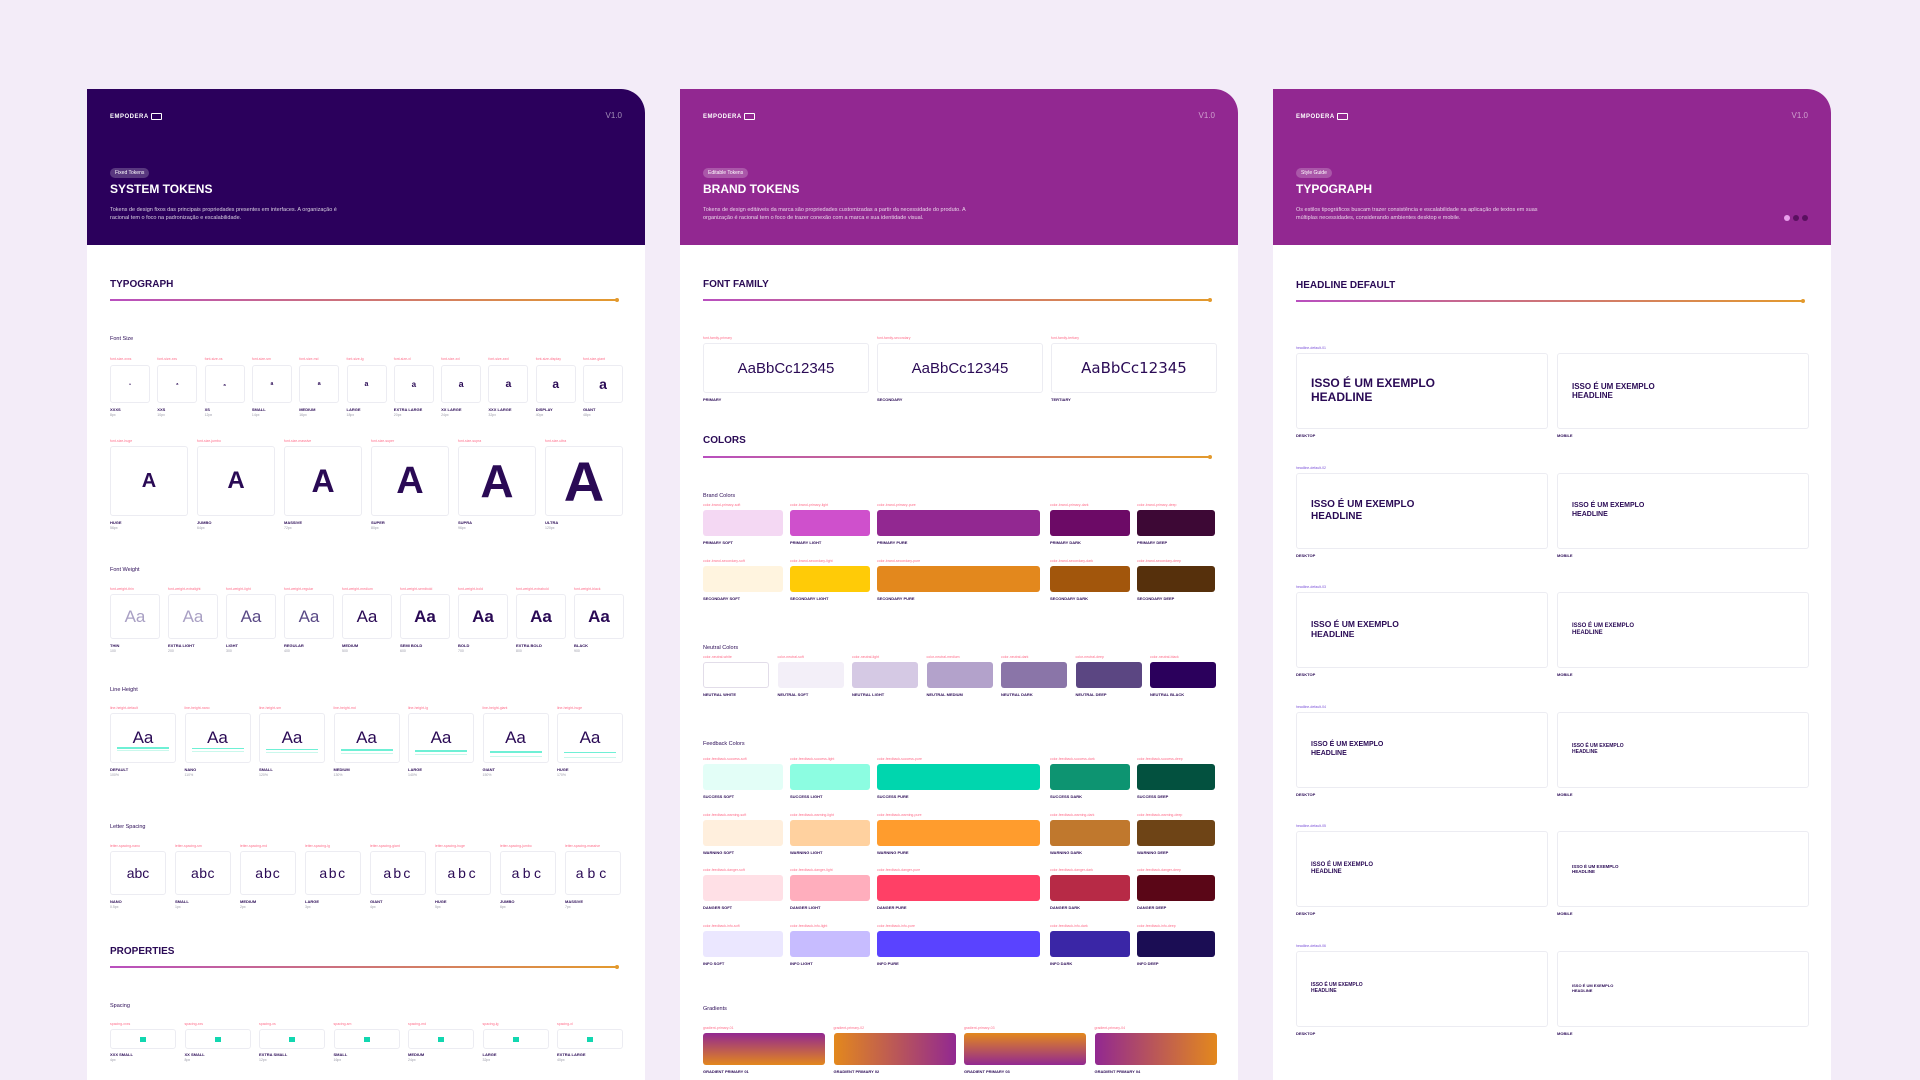 The image size is (1920, 1080). What do you see at coordinates (115, 409) in the screenshot?
I see `font-size-name: XXXS` at bounding box center [115, 409].